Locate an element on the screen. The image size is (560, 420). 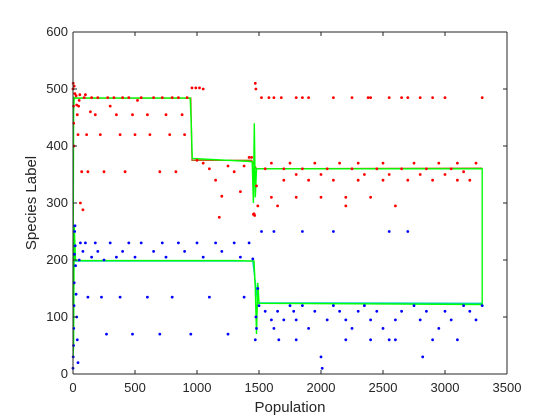
x-tick-label: 3000 is located at coordinates (445, 387).